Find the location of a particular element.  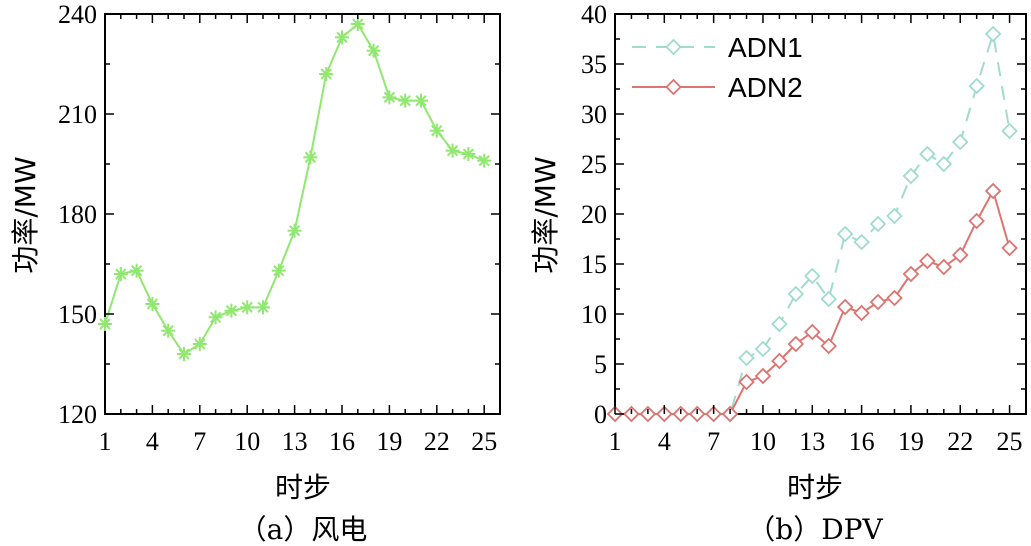

y-tick-label: 15 is located at coordinates (594, 264).